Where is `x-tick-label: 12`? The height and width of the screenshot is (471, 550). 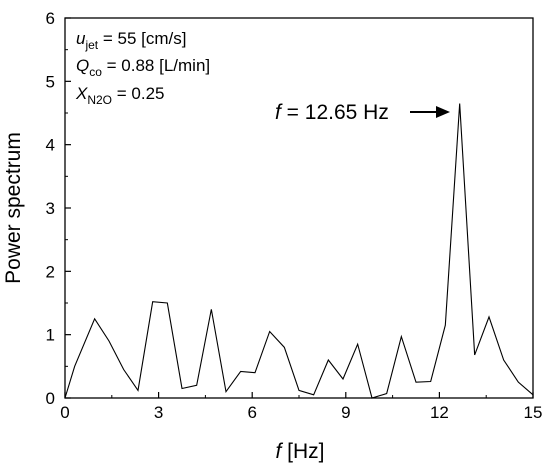
x-tick-label: 12 is located at coordinates (439, 412).